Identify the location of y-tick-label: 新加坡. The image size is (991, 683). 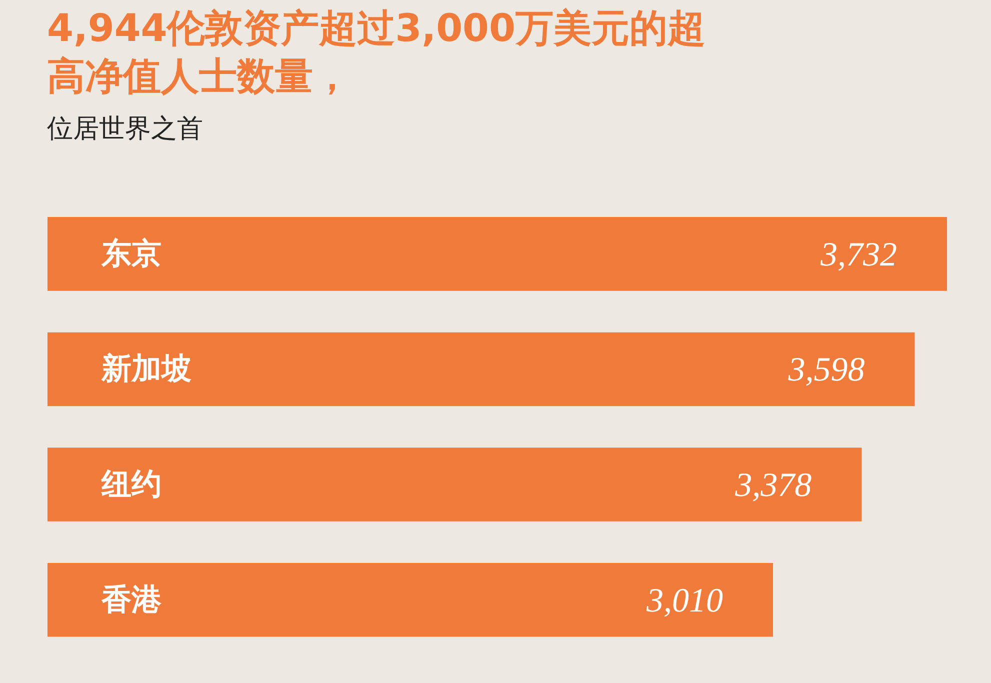
(146, 369).